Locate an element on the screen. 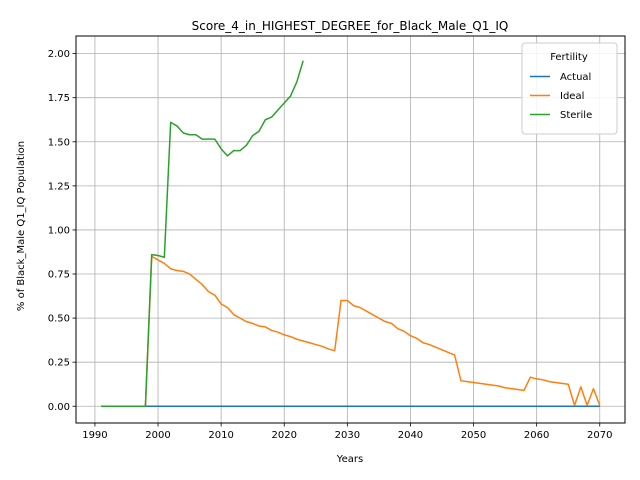 The height and width of the screenshot is (480, 640). legend-label-actual: Actual is located at coordinates (575, 77).